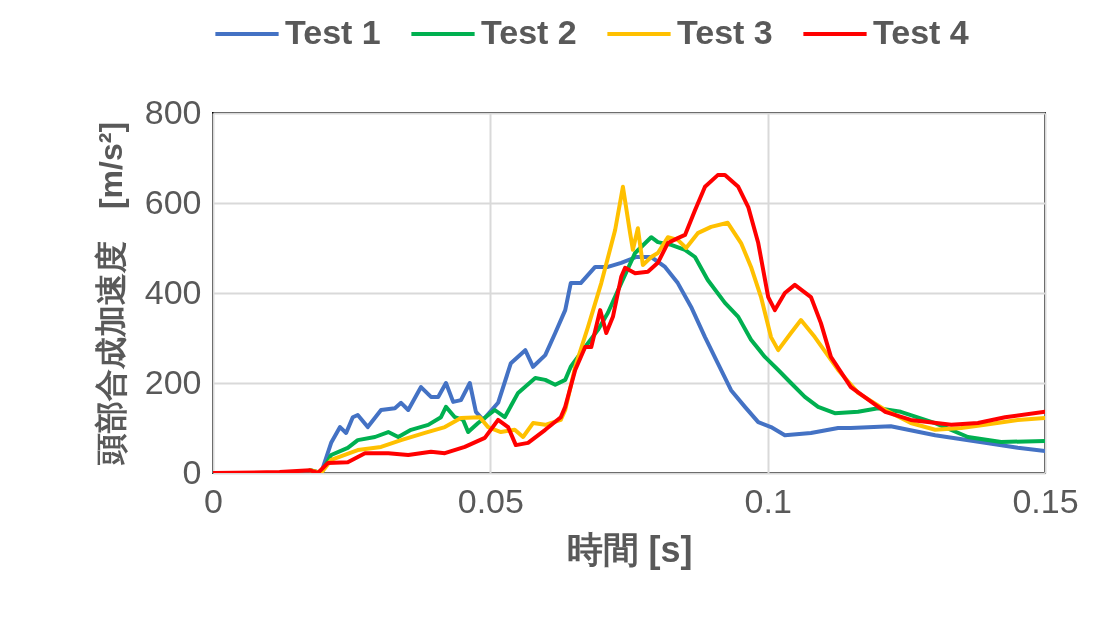 This screenshot has width=1094, height=632. Describe the element at coordinates (725, 32) in the screenshot. I see `legend-label: Test 3` at that location.